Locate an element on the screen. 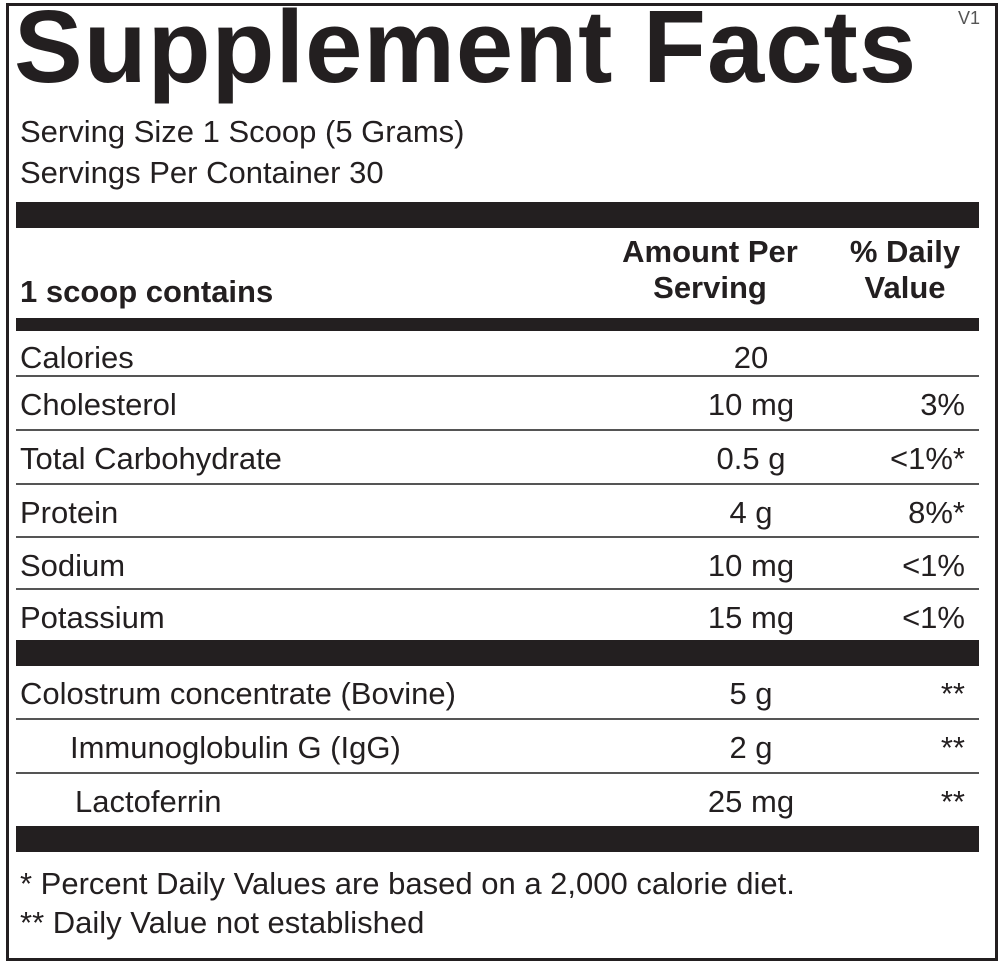 The width and height of the screenshot is (1000, 961). header-amount: Amount Per Serving is located at coordinates (710, 269).